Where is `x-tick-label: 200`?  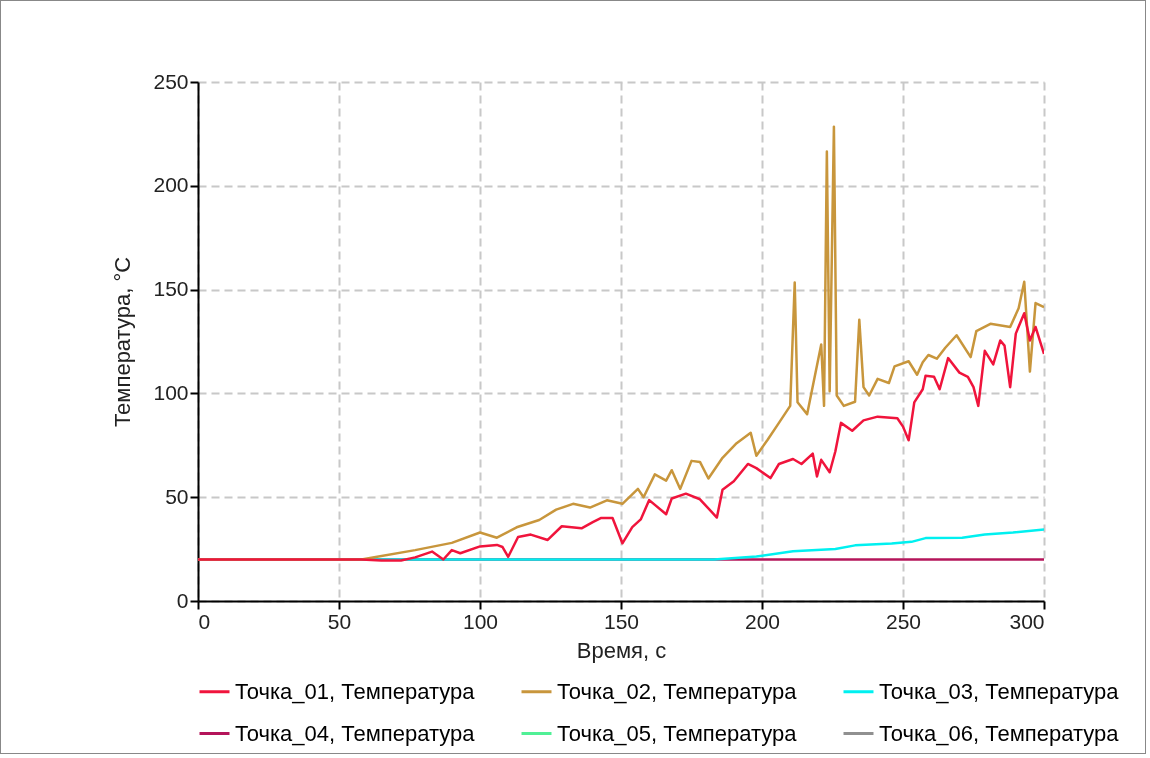 x-tick-label: 200 is located at coordinates (762, 621).